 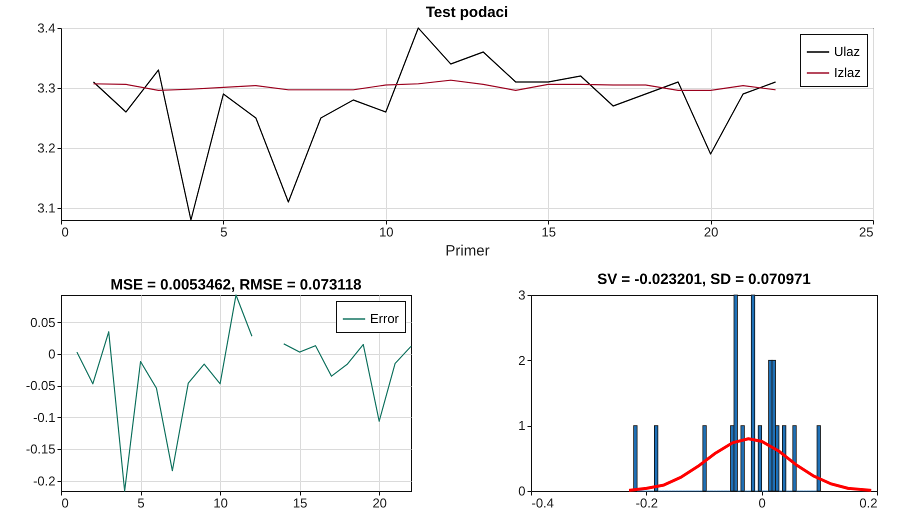 What do you see at coordinates (467, 12) in the screenshot?
I see `chart-title: Test podaci` at bounding box center [467, 12].